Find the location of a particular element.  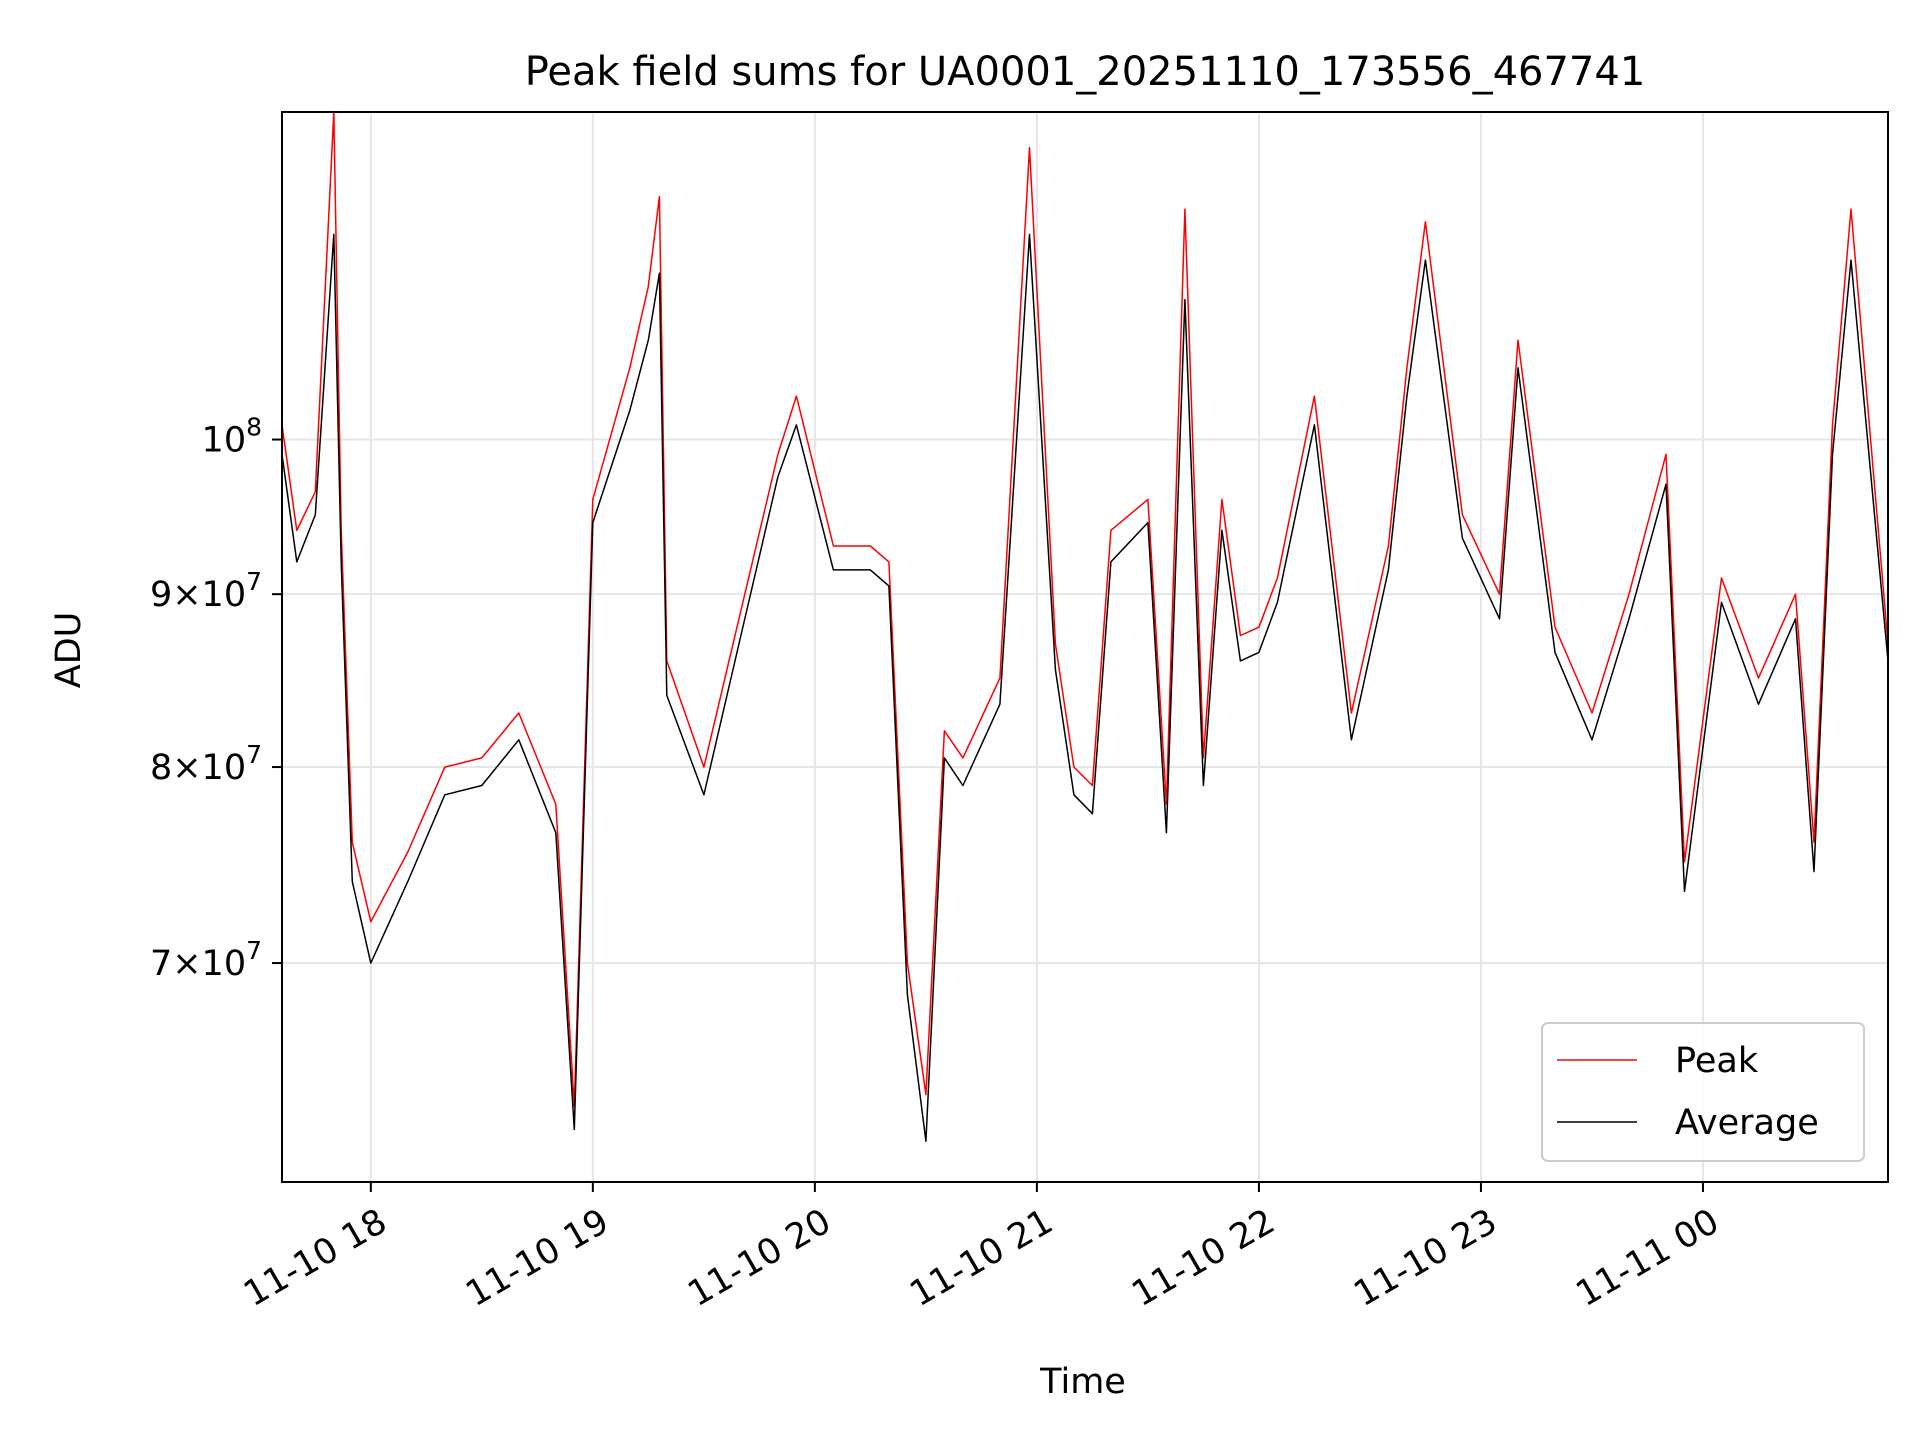

legend-label-peak: Peak is located at coordinates (1717, 1061).